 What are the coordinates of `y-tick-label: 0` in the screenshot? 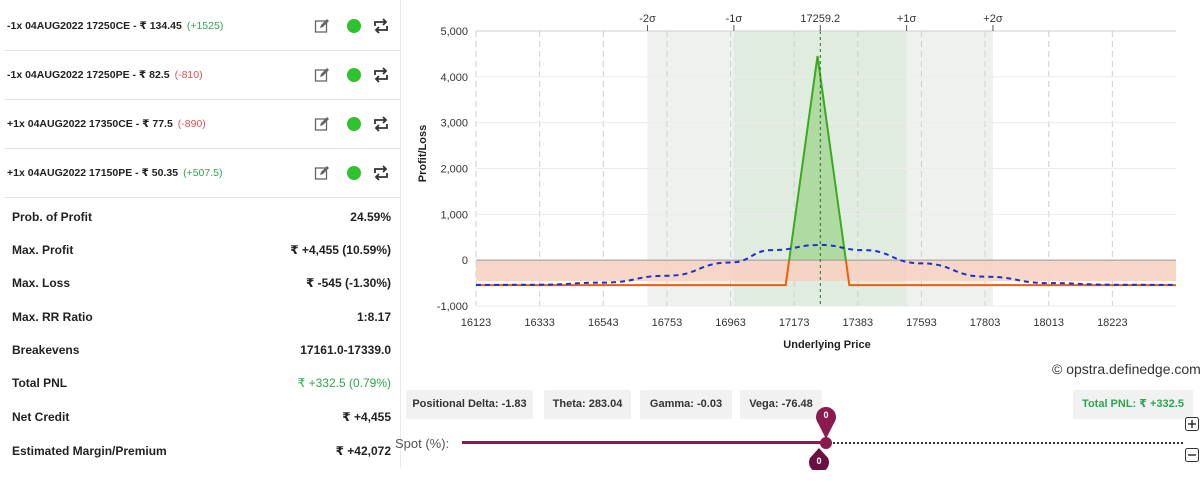 It's located at (465, 261).